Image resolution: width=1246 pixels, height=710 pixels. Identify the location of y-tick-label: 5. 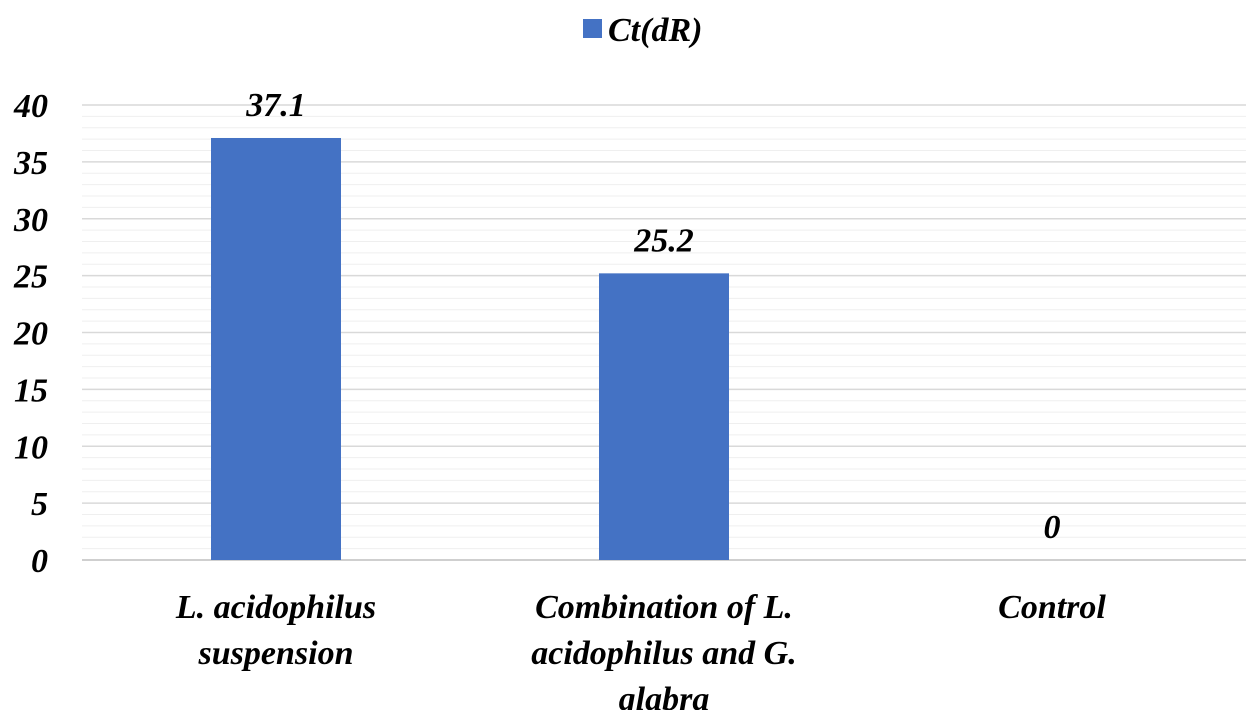
(39, 504).